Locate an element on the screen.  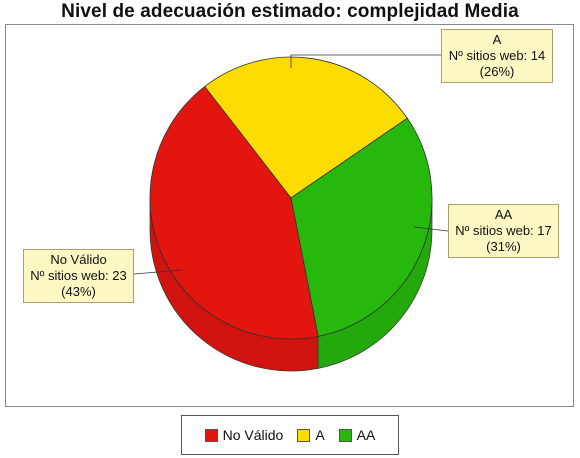
leader-line-aa is located at coordinates (431, 229).